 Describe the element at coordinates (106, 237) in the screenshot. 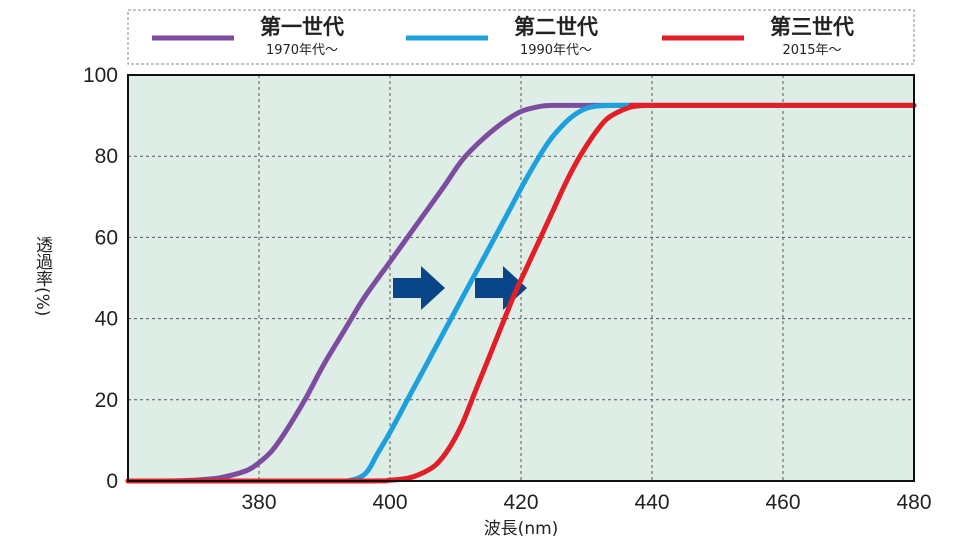

I see `y-tick-label-60: 60` at that location.